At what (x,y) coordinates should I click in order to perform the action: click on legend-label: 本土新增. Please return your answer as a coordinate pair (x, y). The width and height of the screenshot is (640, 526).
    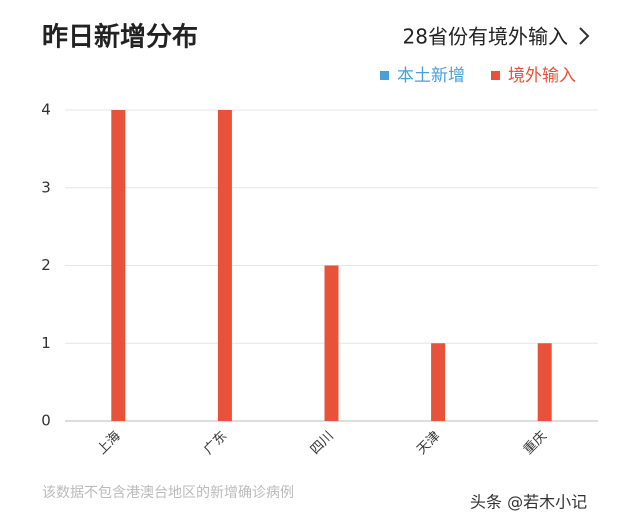
    Looking at the image, I should click on (431, 76).